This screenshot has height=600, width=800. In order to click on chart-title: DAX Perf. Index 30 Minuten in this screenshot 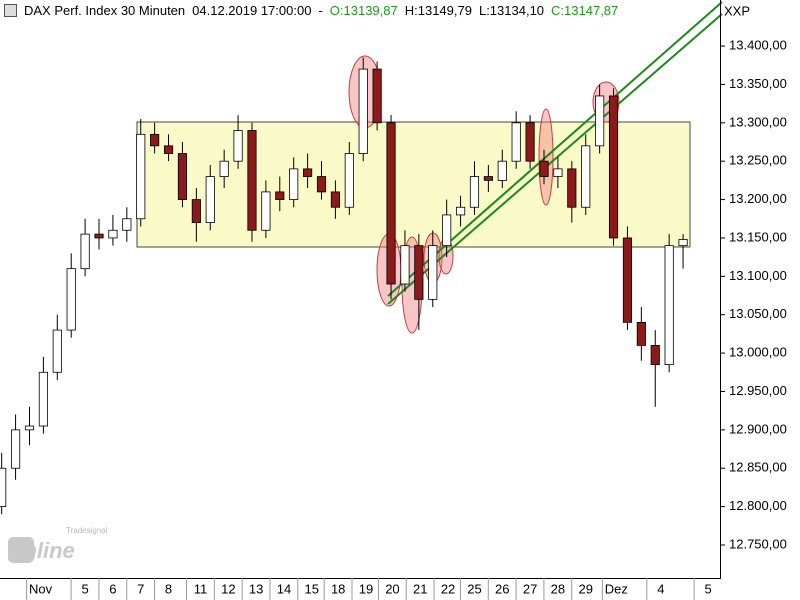, I will do `click(105, 10)`.